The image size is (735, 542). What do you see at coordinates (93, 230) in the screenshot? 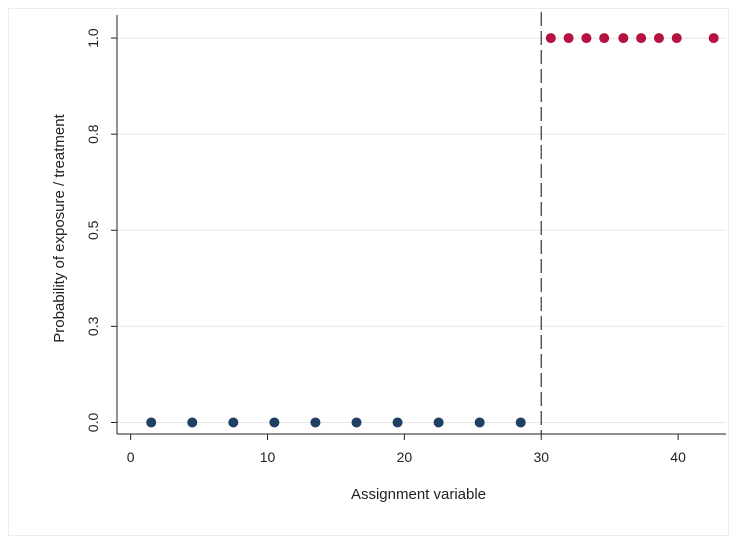
I see `y-tick-label: 0.5` at bounding box center [93, 230].